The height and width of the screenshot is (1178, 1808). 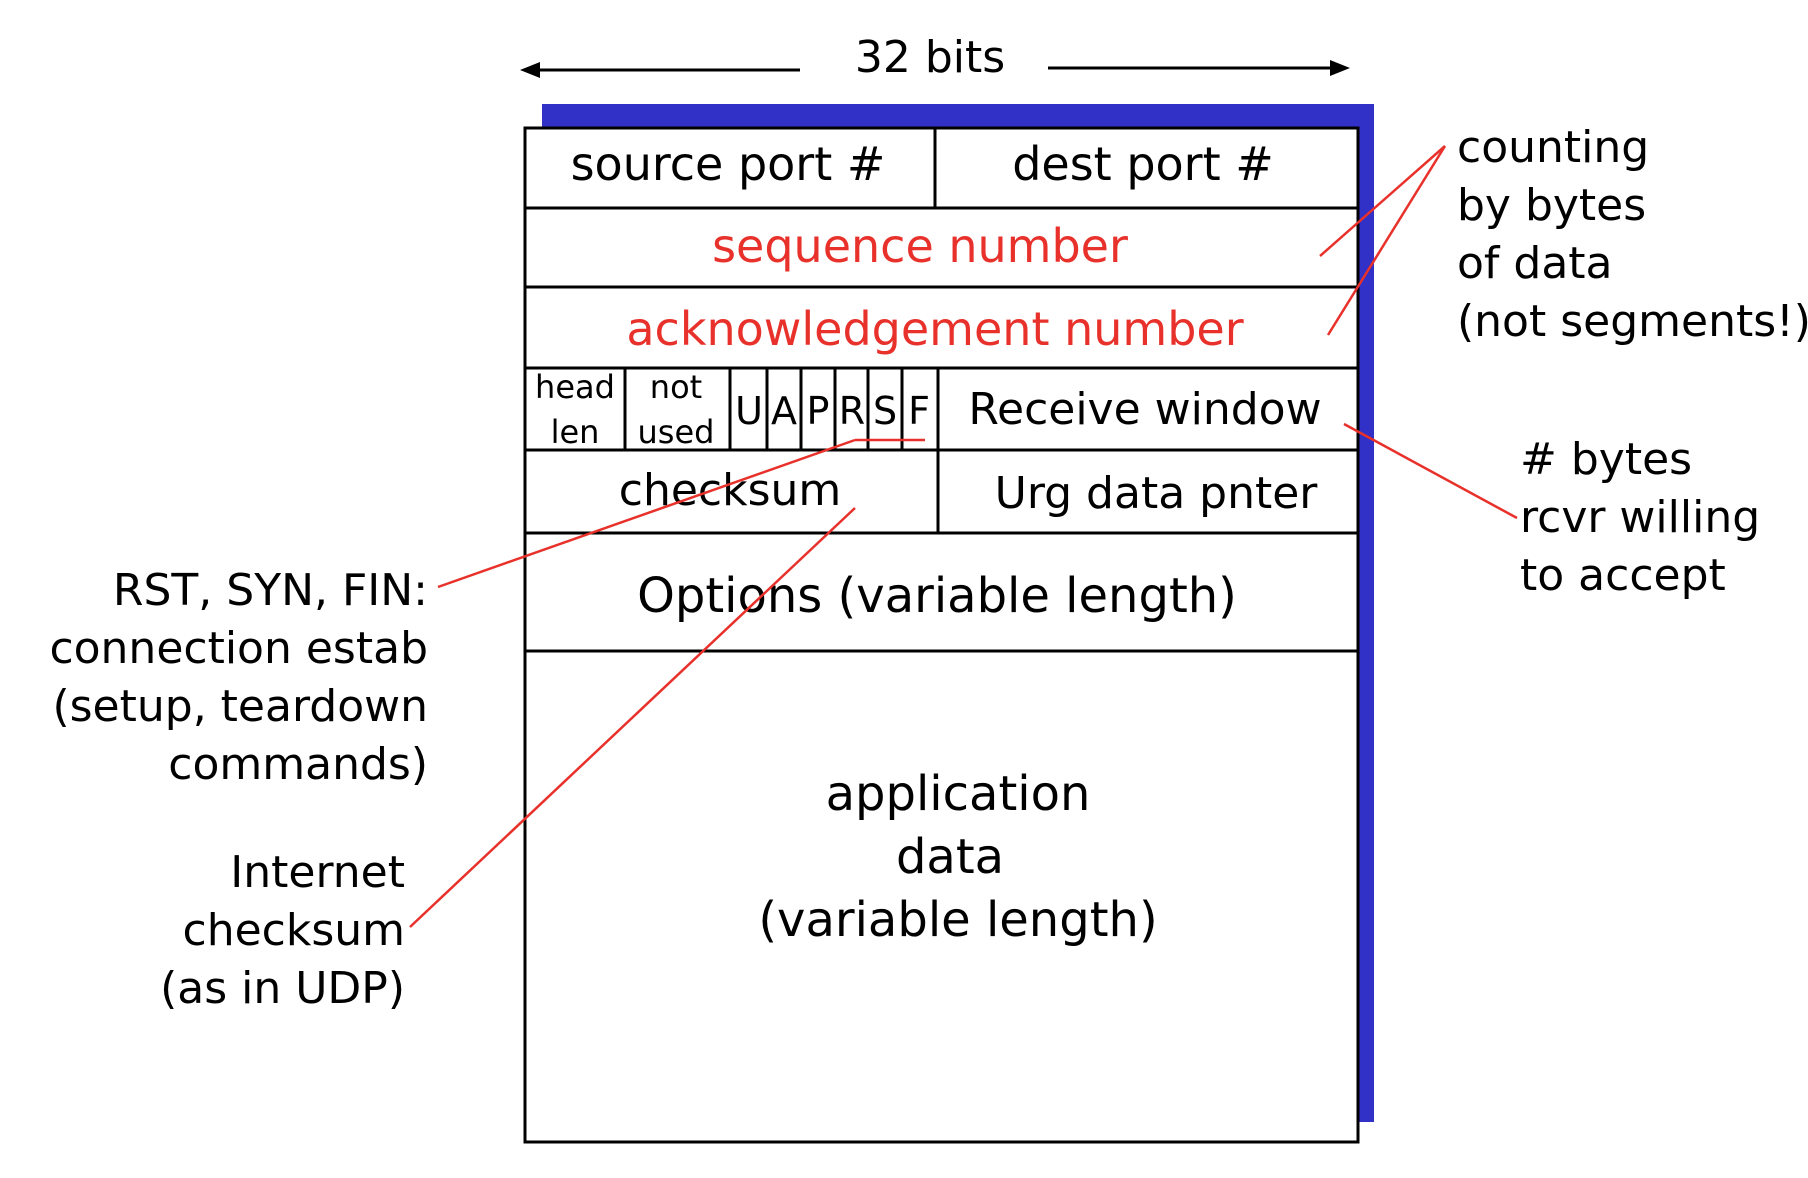 What do you see at coordinates (784, 411) in the screenshot?
I see `flag-a: A` at bounding box center [784, 411].